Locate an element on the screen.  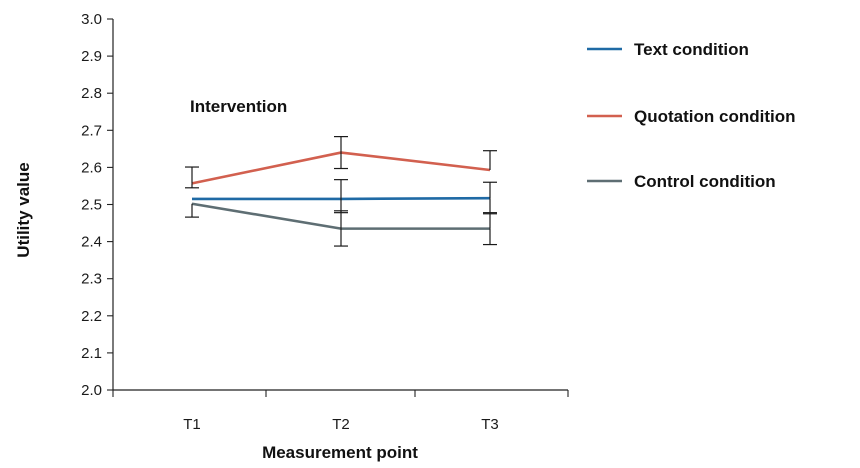
y-tick-label: 2.2 is located at coordinates (91, 316).